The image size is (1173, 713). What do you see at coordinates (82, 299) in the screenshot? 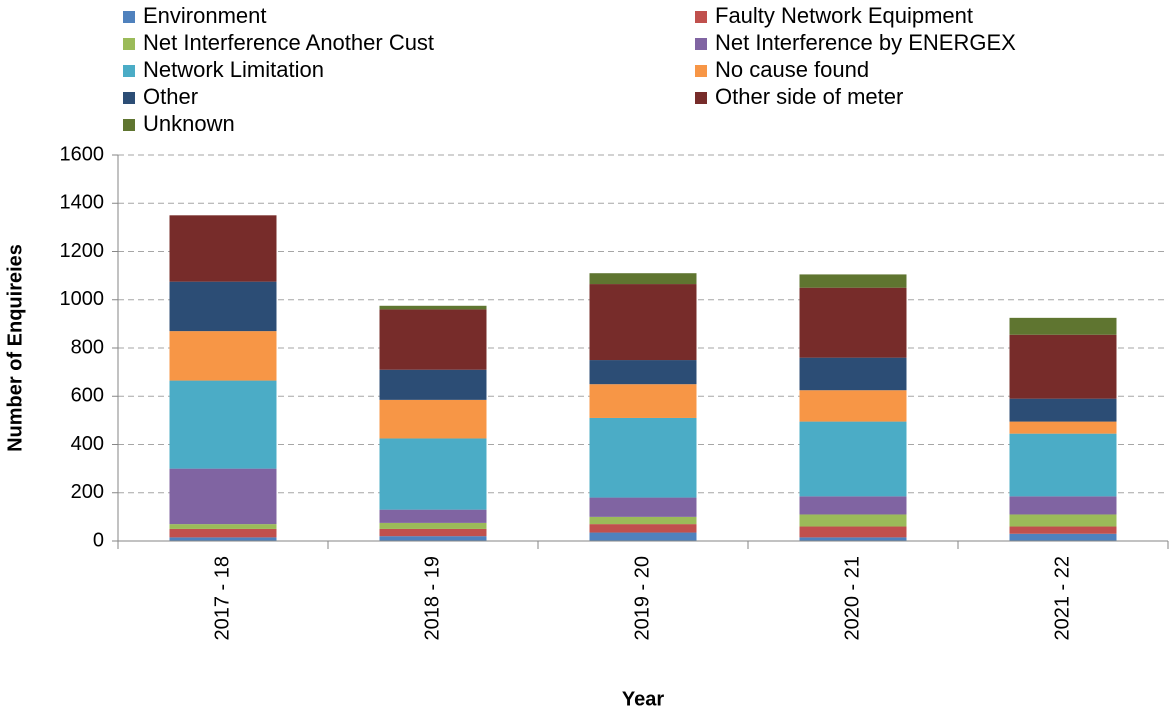
I see `y-tick-label: 1000` at bounding box center [82, 299].